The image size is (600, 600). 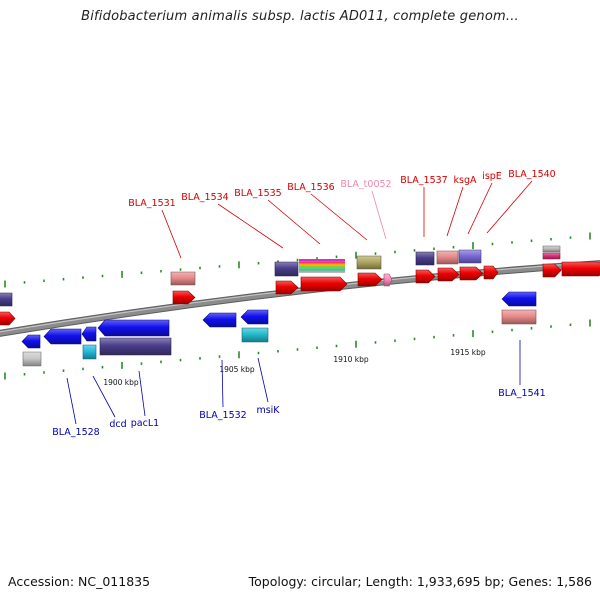 What do you see at coordinates (117, 424) in the screenshot?
I see `gene-label-dcd: dcd` at bounding box center [117, 424].